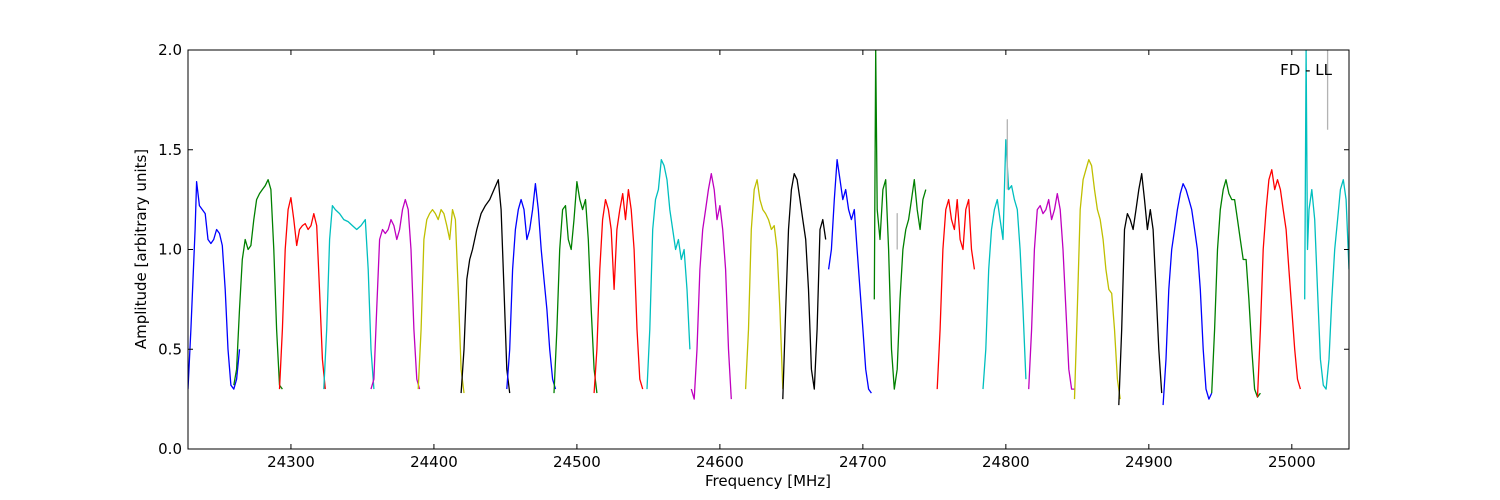 This screenshot has height=500, width=1500. What do you see at coordinates (434, 462) in the screenshot?
I see `x-tick-label: 24400` at bounding box center [434, 462].